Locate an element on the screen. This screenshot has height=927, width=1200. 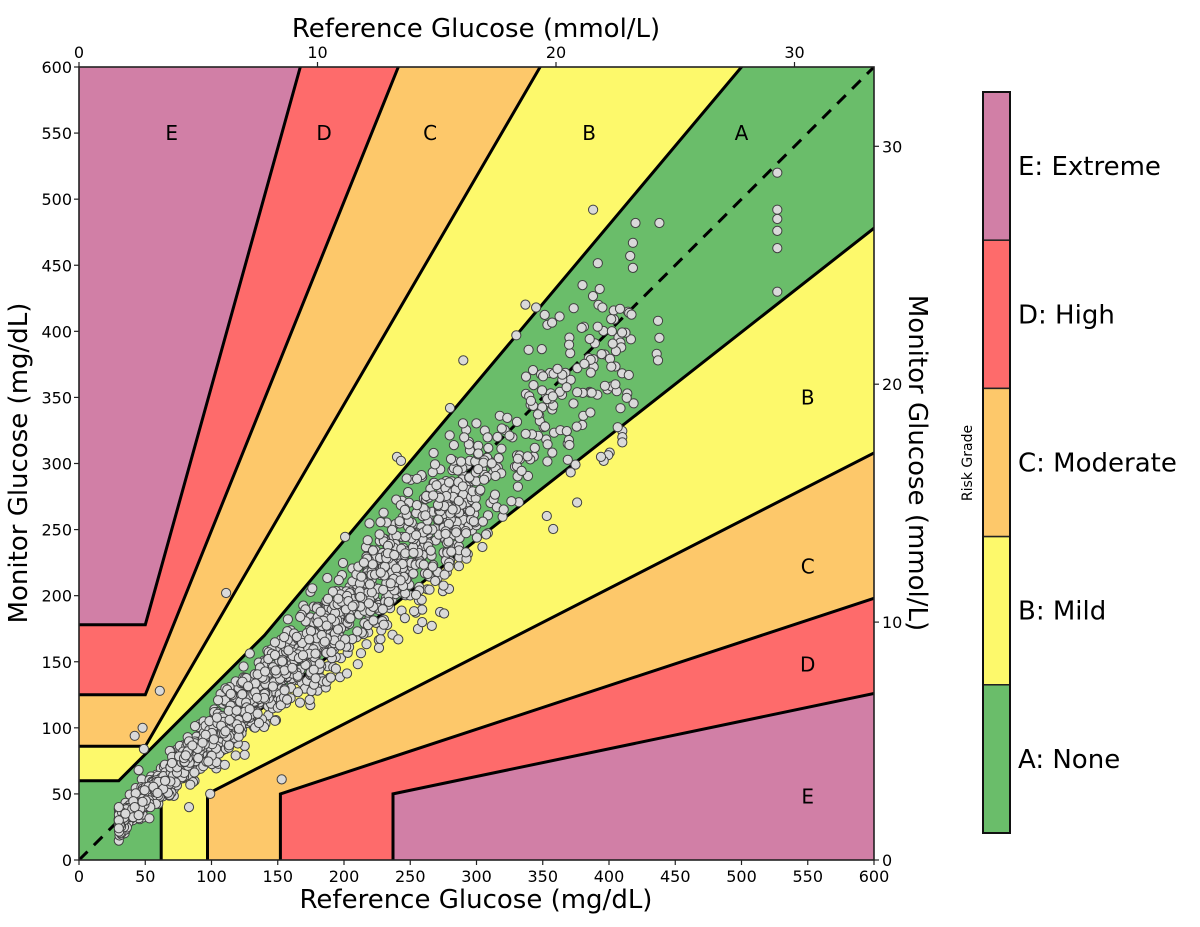
x-tick-label: 550 is located at coordinates (807, 876).